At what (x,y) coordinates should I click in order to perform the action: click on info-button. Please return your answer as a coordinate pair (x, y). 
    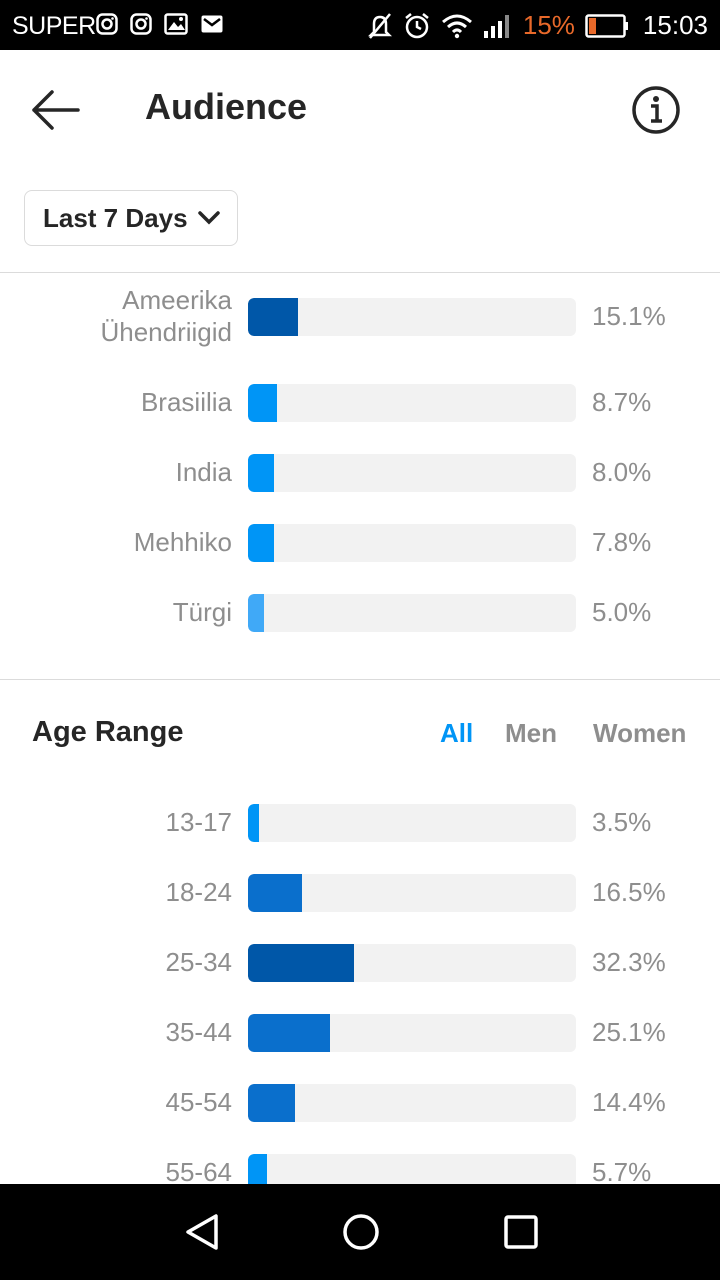
    Looking at the image, I should click on (656, 110).